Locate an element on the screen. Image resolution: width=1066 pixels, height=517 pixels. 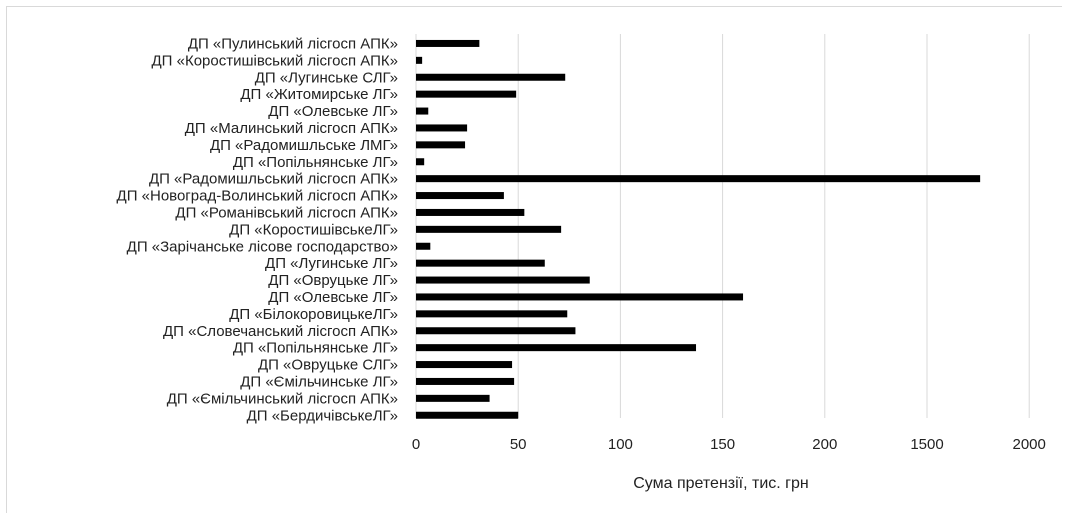
x-tick-label: 200 is located at coordinates (824, 444).